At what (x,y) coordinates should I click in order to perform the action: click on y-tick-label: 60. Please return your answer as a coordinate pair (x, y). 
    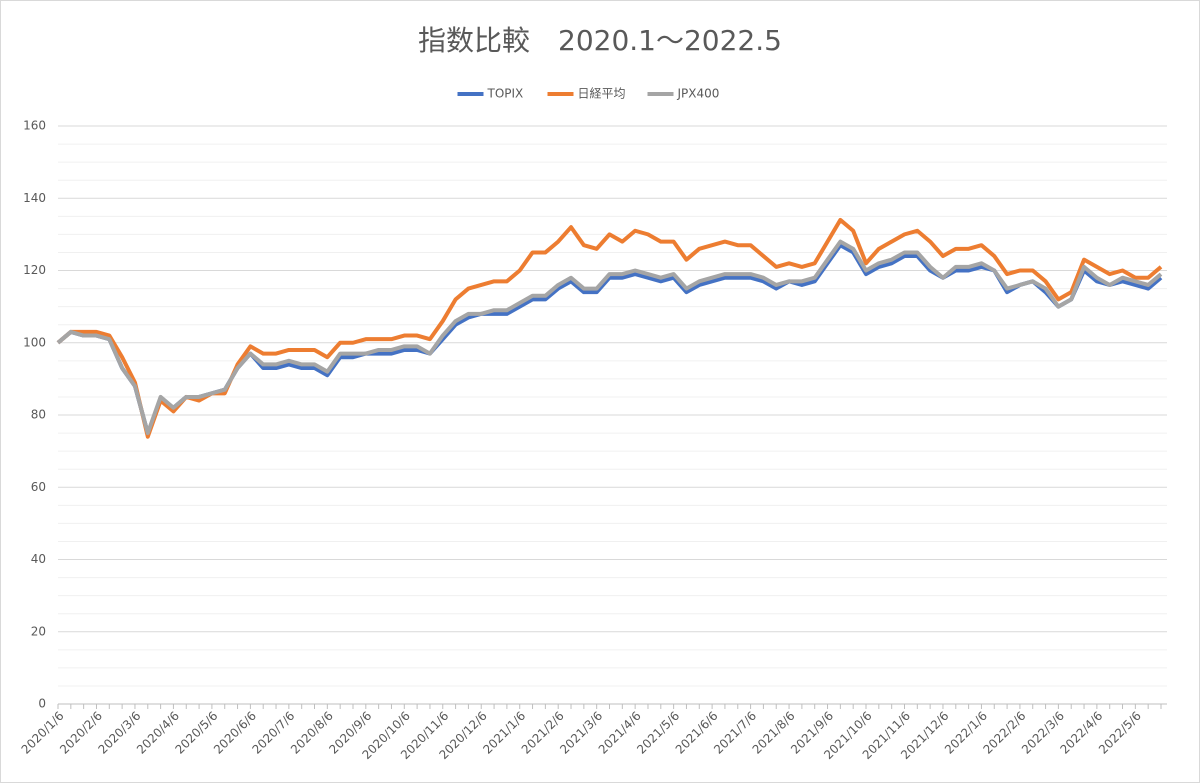
    Looking at the image, I should click on (38, 487).